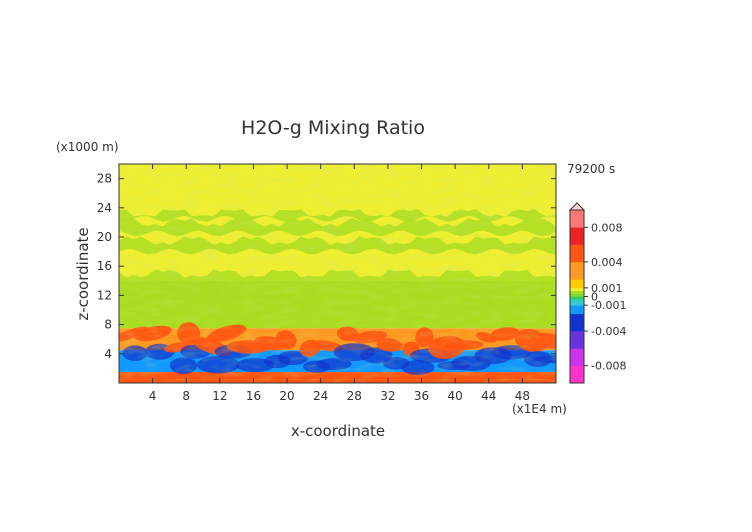  I want to click on y-unit-label: (x1000 m), so click(87, 147).